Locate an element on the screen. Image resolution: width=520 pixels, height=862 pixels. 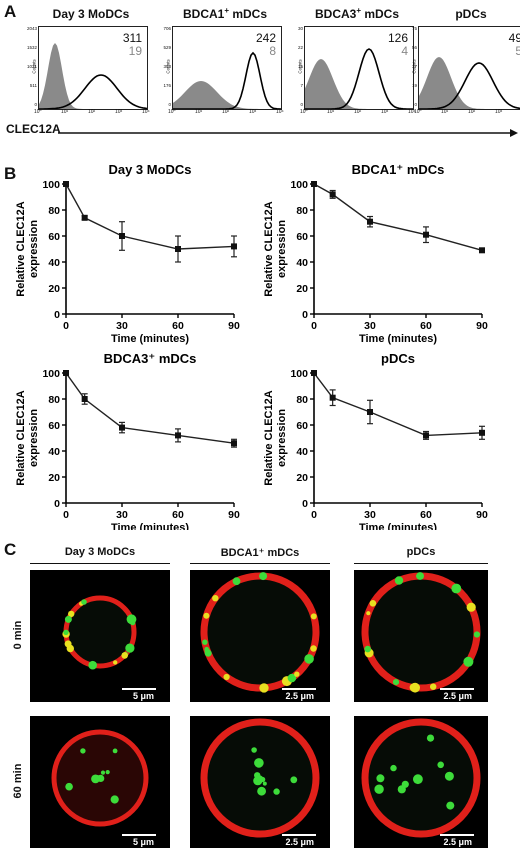
x-tick-label: 30 is located at coordinates (370, 326).